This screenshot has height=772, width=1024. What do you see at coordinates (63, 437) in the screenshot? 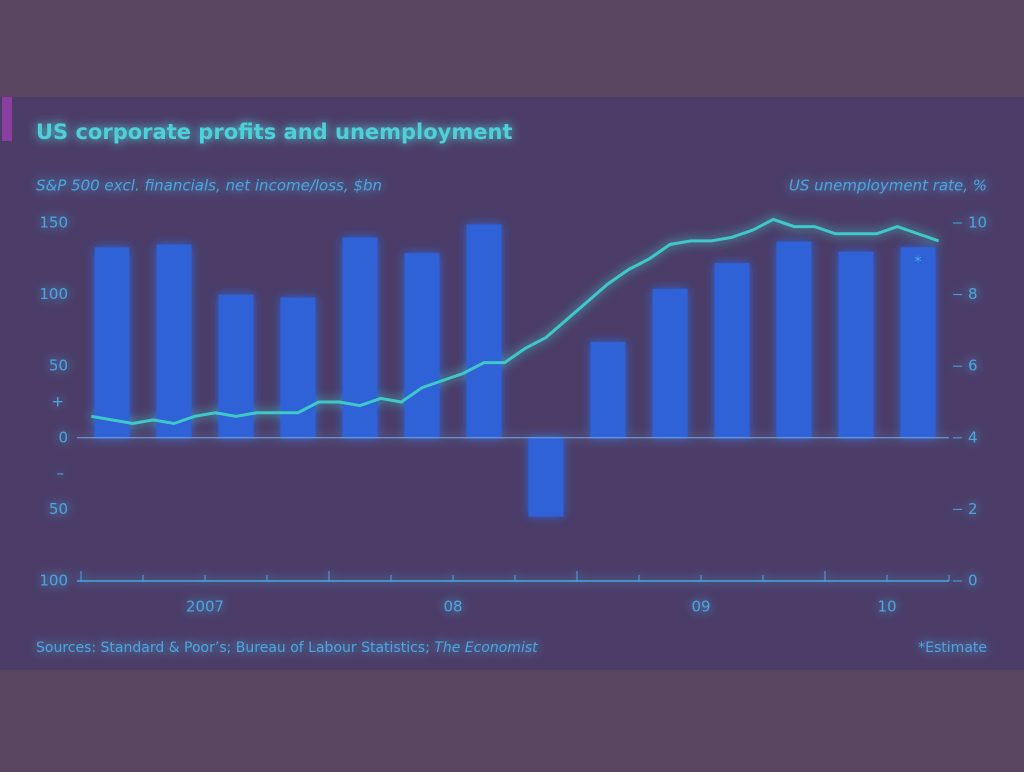
I see `y-tick-label: 0` at bounding box center [63, 437].